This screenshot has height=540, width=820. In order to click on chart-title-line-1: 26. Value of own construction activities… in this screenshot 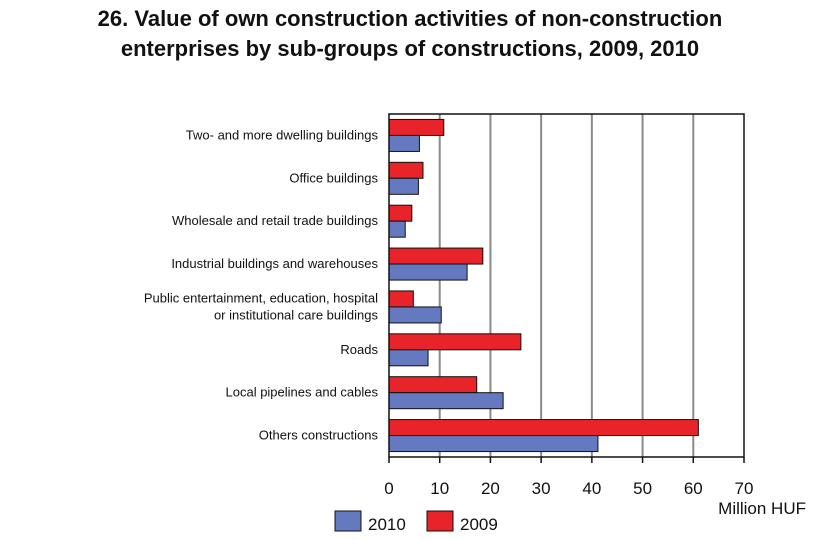, I will do `click(410, 18)`.